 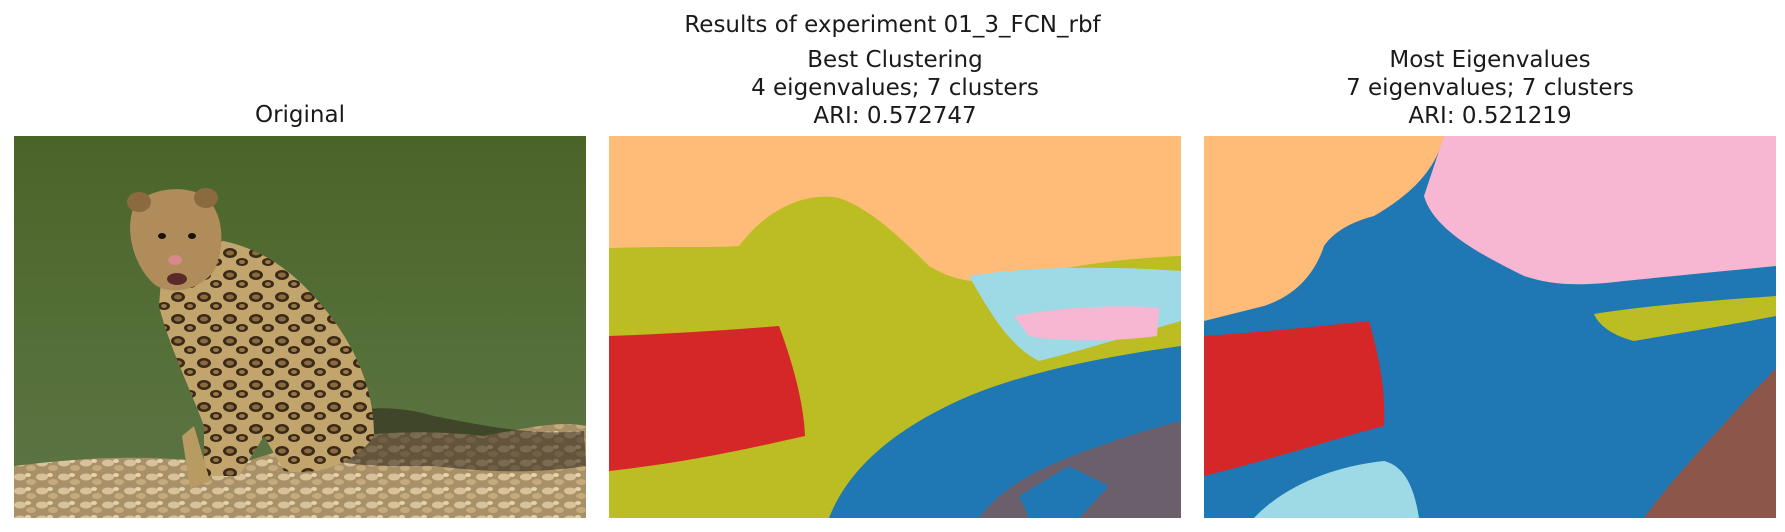 What do you see at coordinates (206, 198) in the screenshot?
I see `leopard-ear-right` at bounding box center [206, 198].